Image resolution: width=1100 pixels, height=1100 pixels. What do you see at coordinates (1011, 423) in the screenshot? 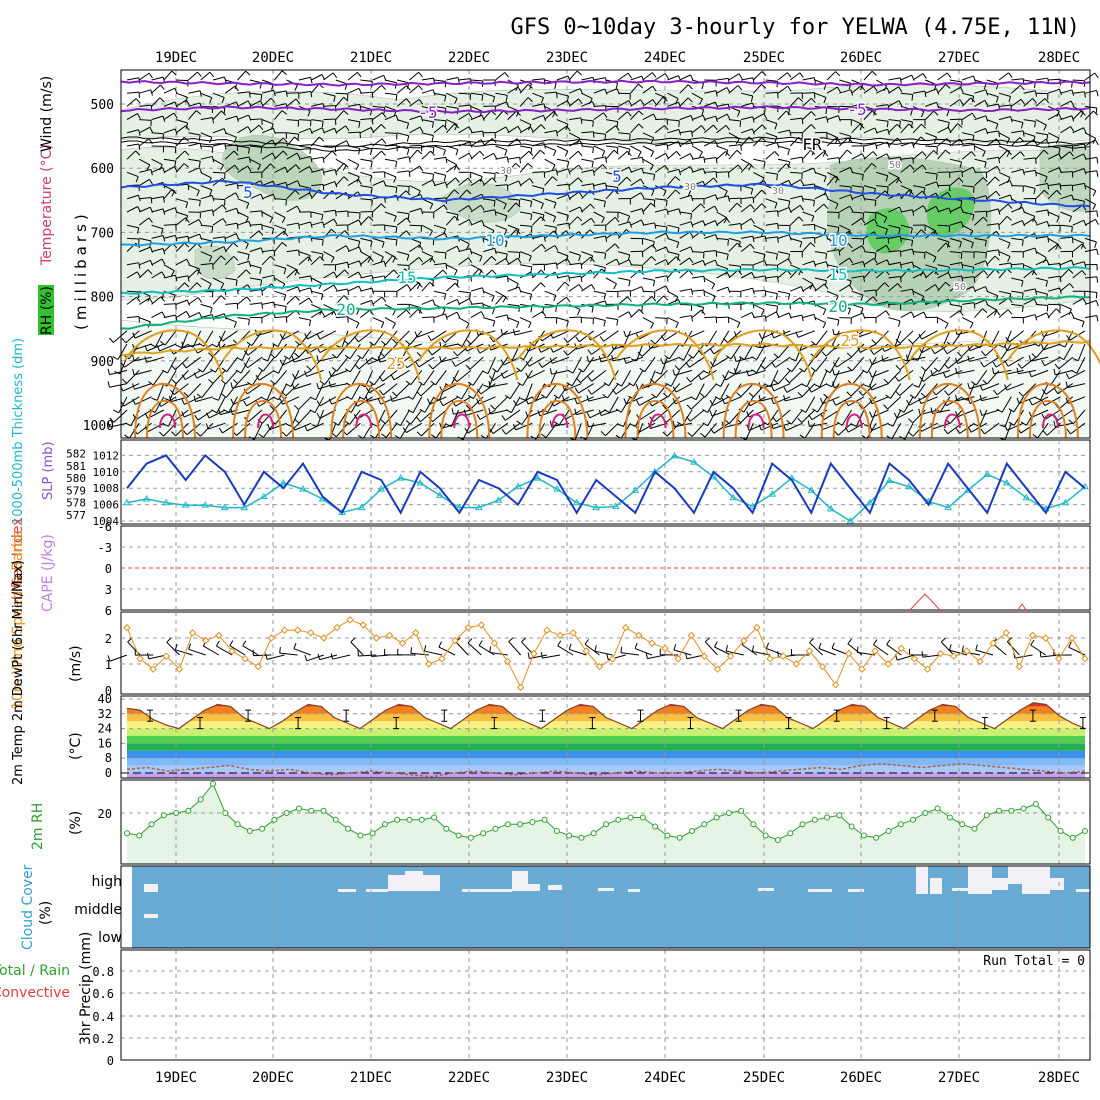
I see `barb-73-25-flag` at bounding box center [1011, 423].